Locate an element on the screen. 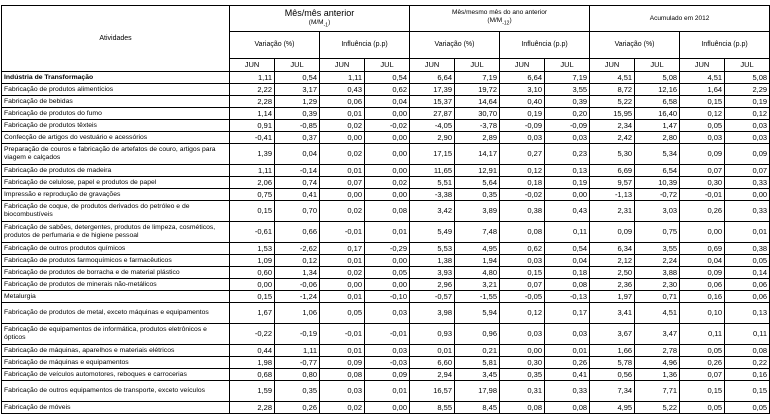  cell-value: 3,88 is located at coordinates (657, 272).